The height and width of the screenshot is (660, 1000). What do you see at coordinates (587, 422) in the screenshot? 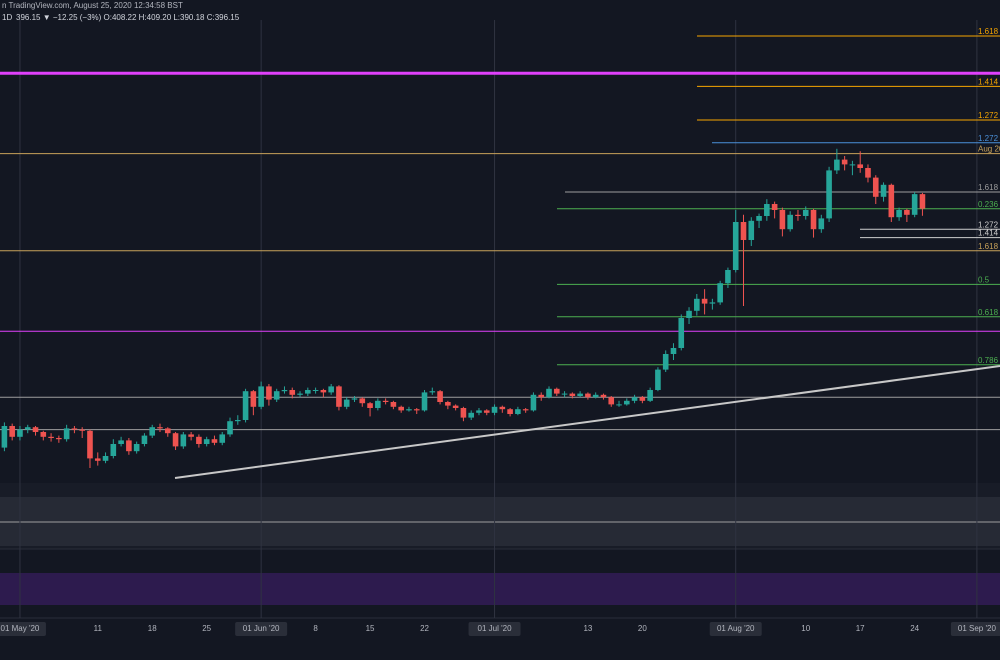
I see `trendline` at bounding box center [587, 422].